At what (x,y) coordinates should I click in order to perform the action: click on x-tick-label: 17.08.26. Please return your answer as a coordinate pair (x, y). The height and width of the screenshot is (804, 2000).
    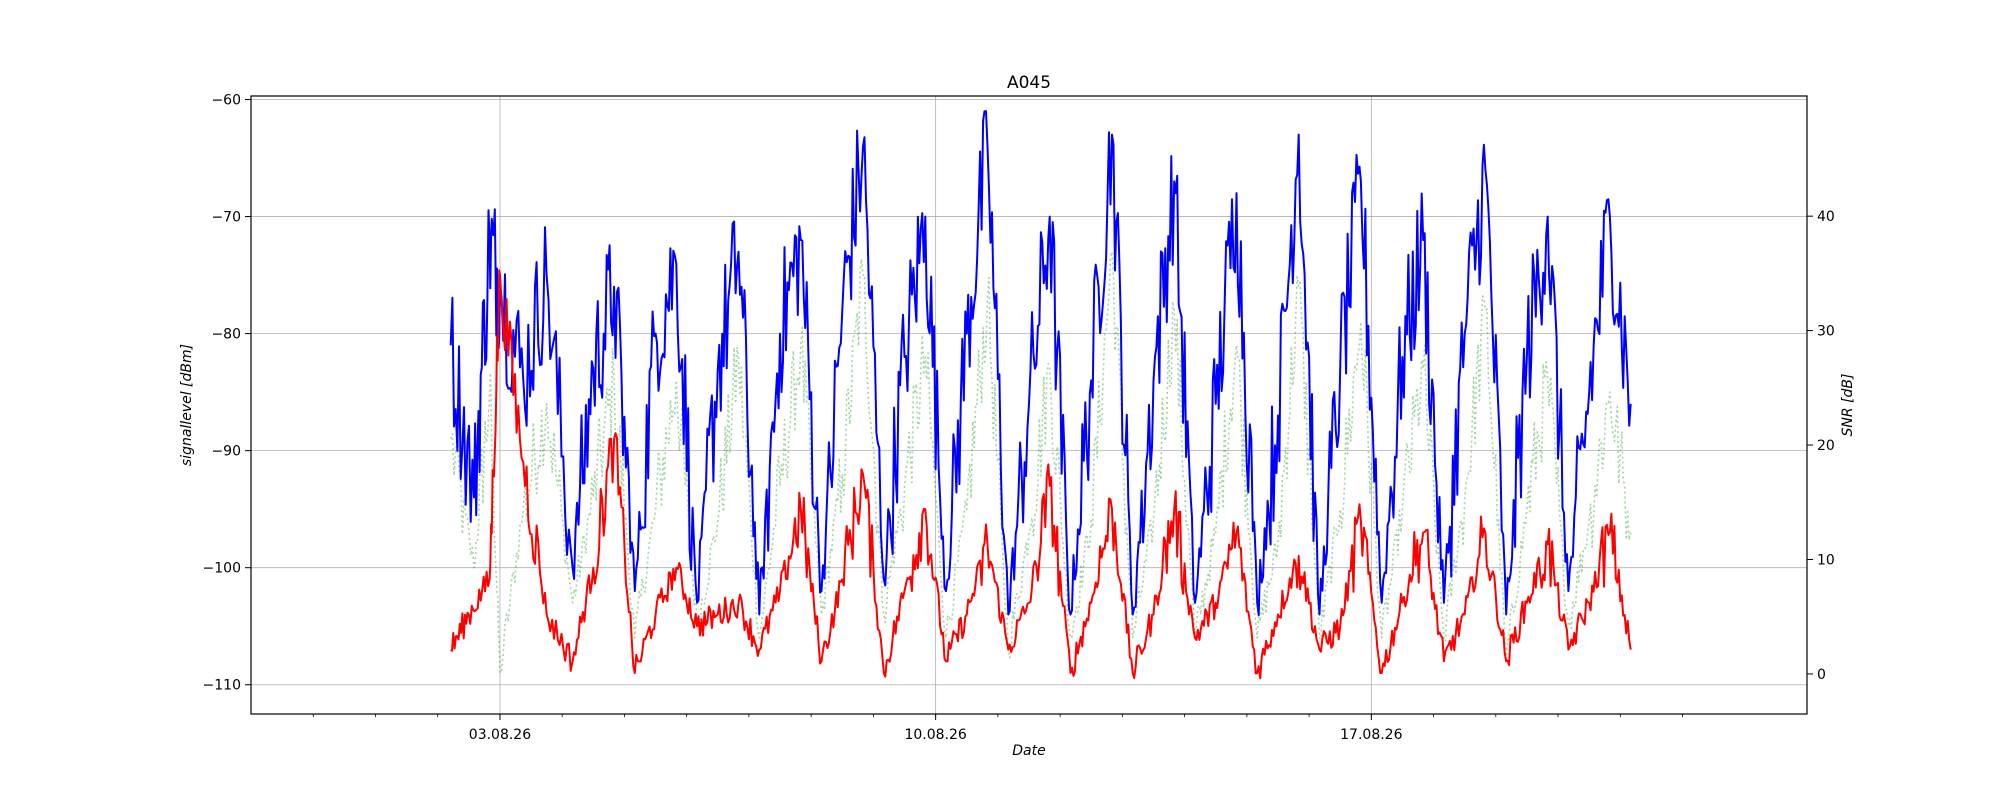
    Looking at the image, I should click on (1371, 735).